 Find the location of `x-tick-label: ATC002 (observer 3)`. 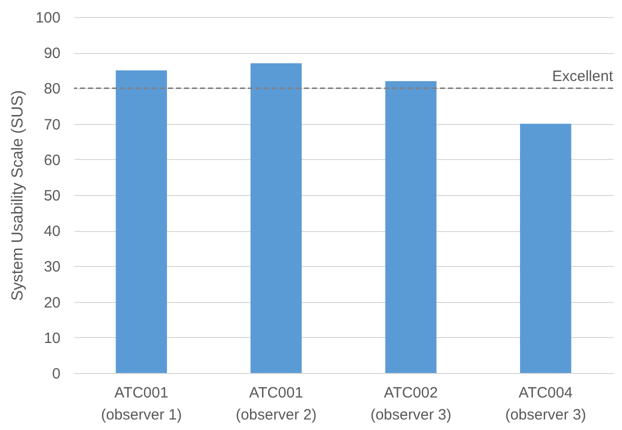

x-tick-label: ATC002 (observer 3) is located at coordinates (411, 404).